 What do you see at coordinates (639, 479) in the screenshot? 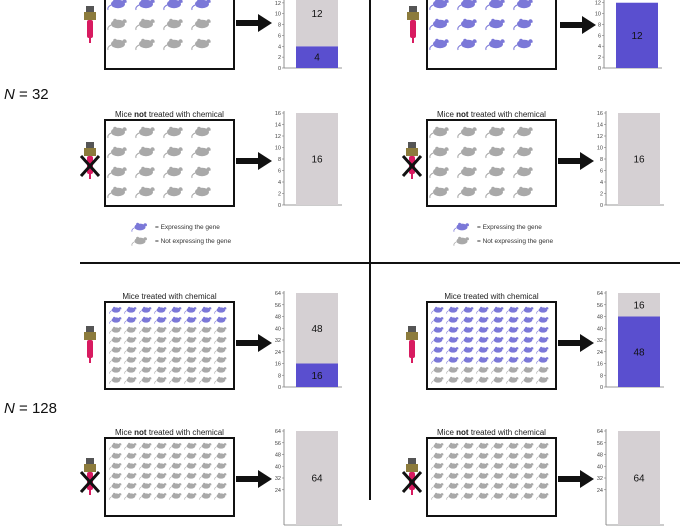
I see `bar-value-label: 64` at bounding box center [639, 479].